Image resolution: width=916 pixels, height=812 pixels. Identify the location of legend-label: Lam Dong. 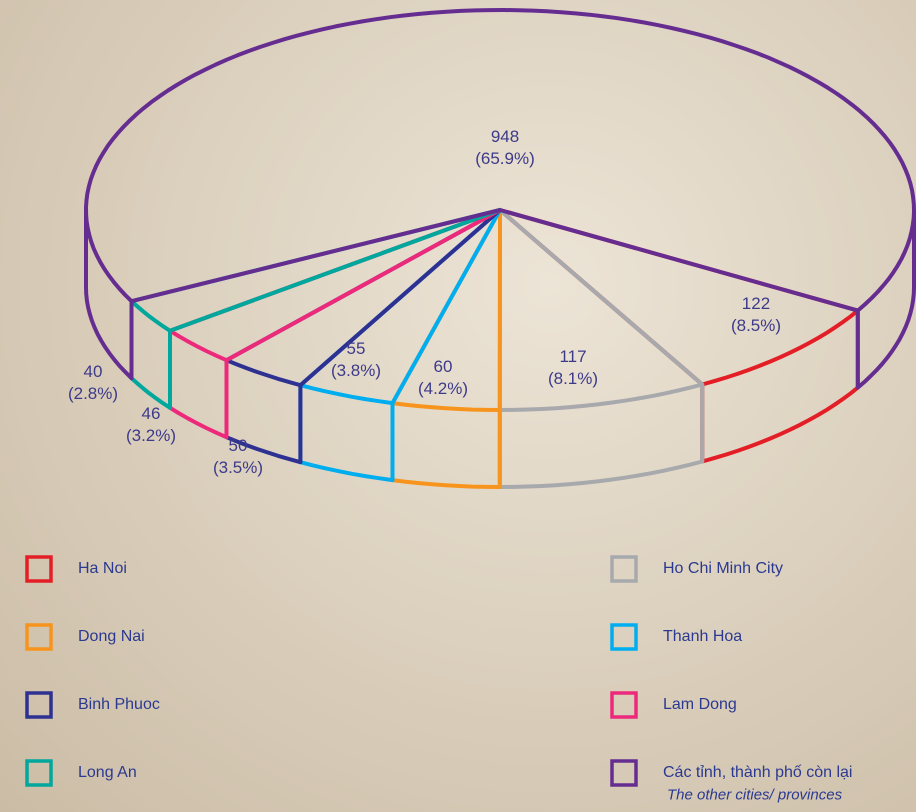
(700, 704).